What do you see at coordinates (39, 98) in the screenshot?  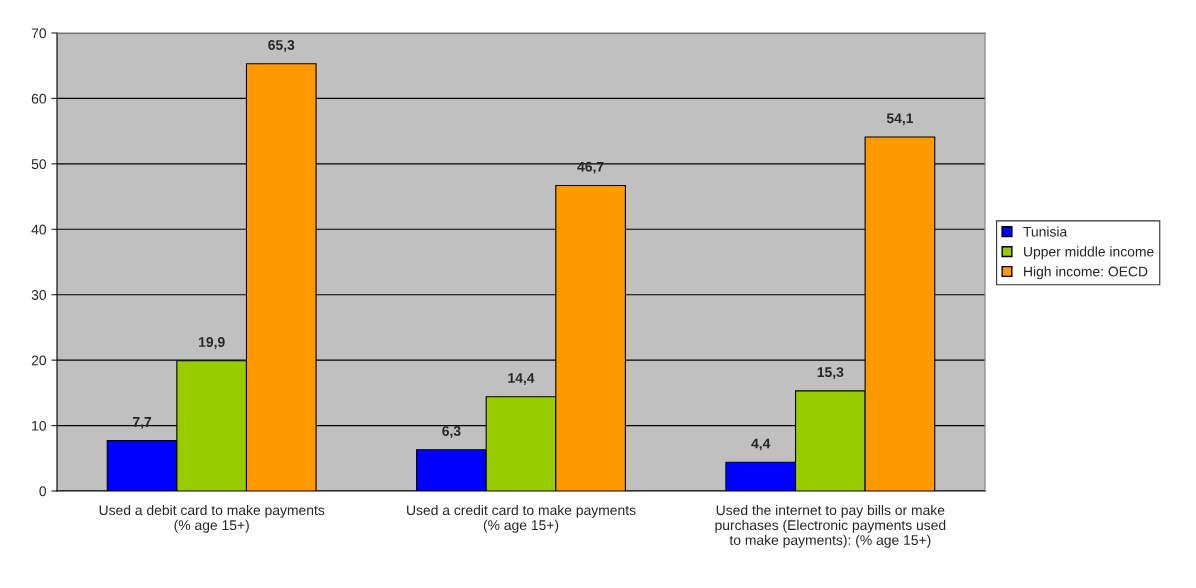 I see `y-tick-label: 60` at bounding box center [39, 98].